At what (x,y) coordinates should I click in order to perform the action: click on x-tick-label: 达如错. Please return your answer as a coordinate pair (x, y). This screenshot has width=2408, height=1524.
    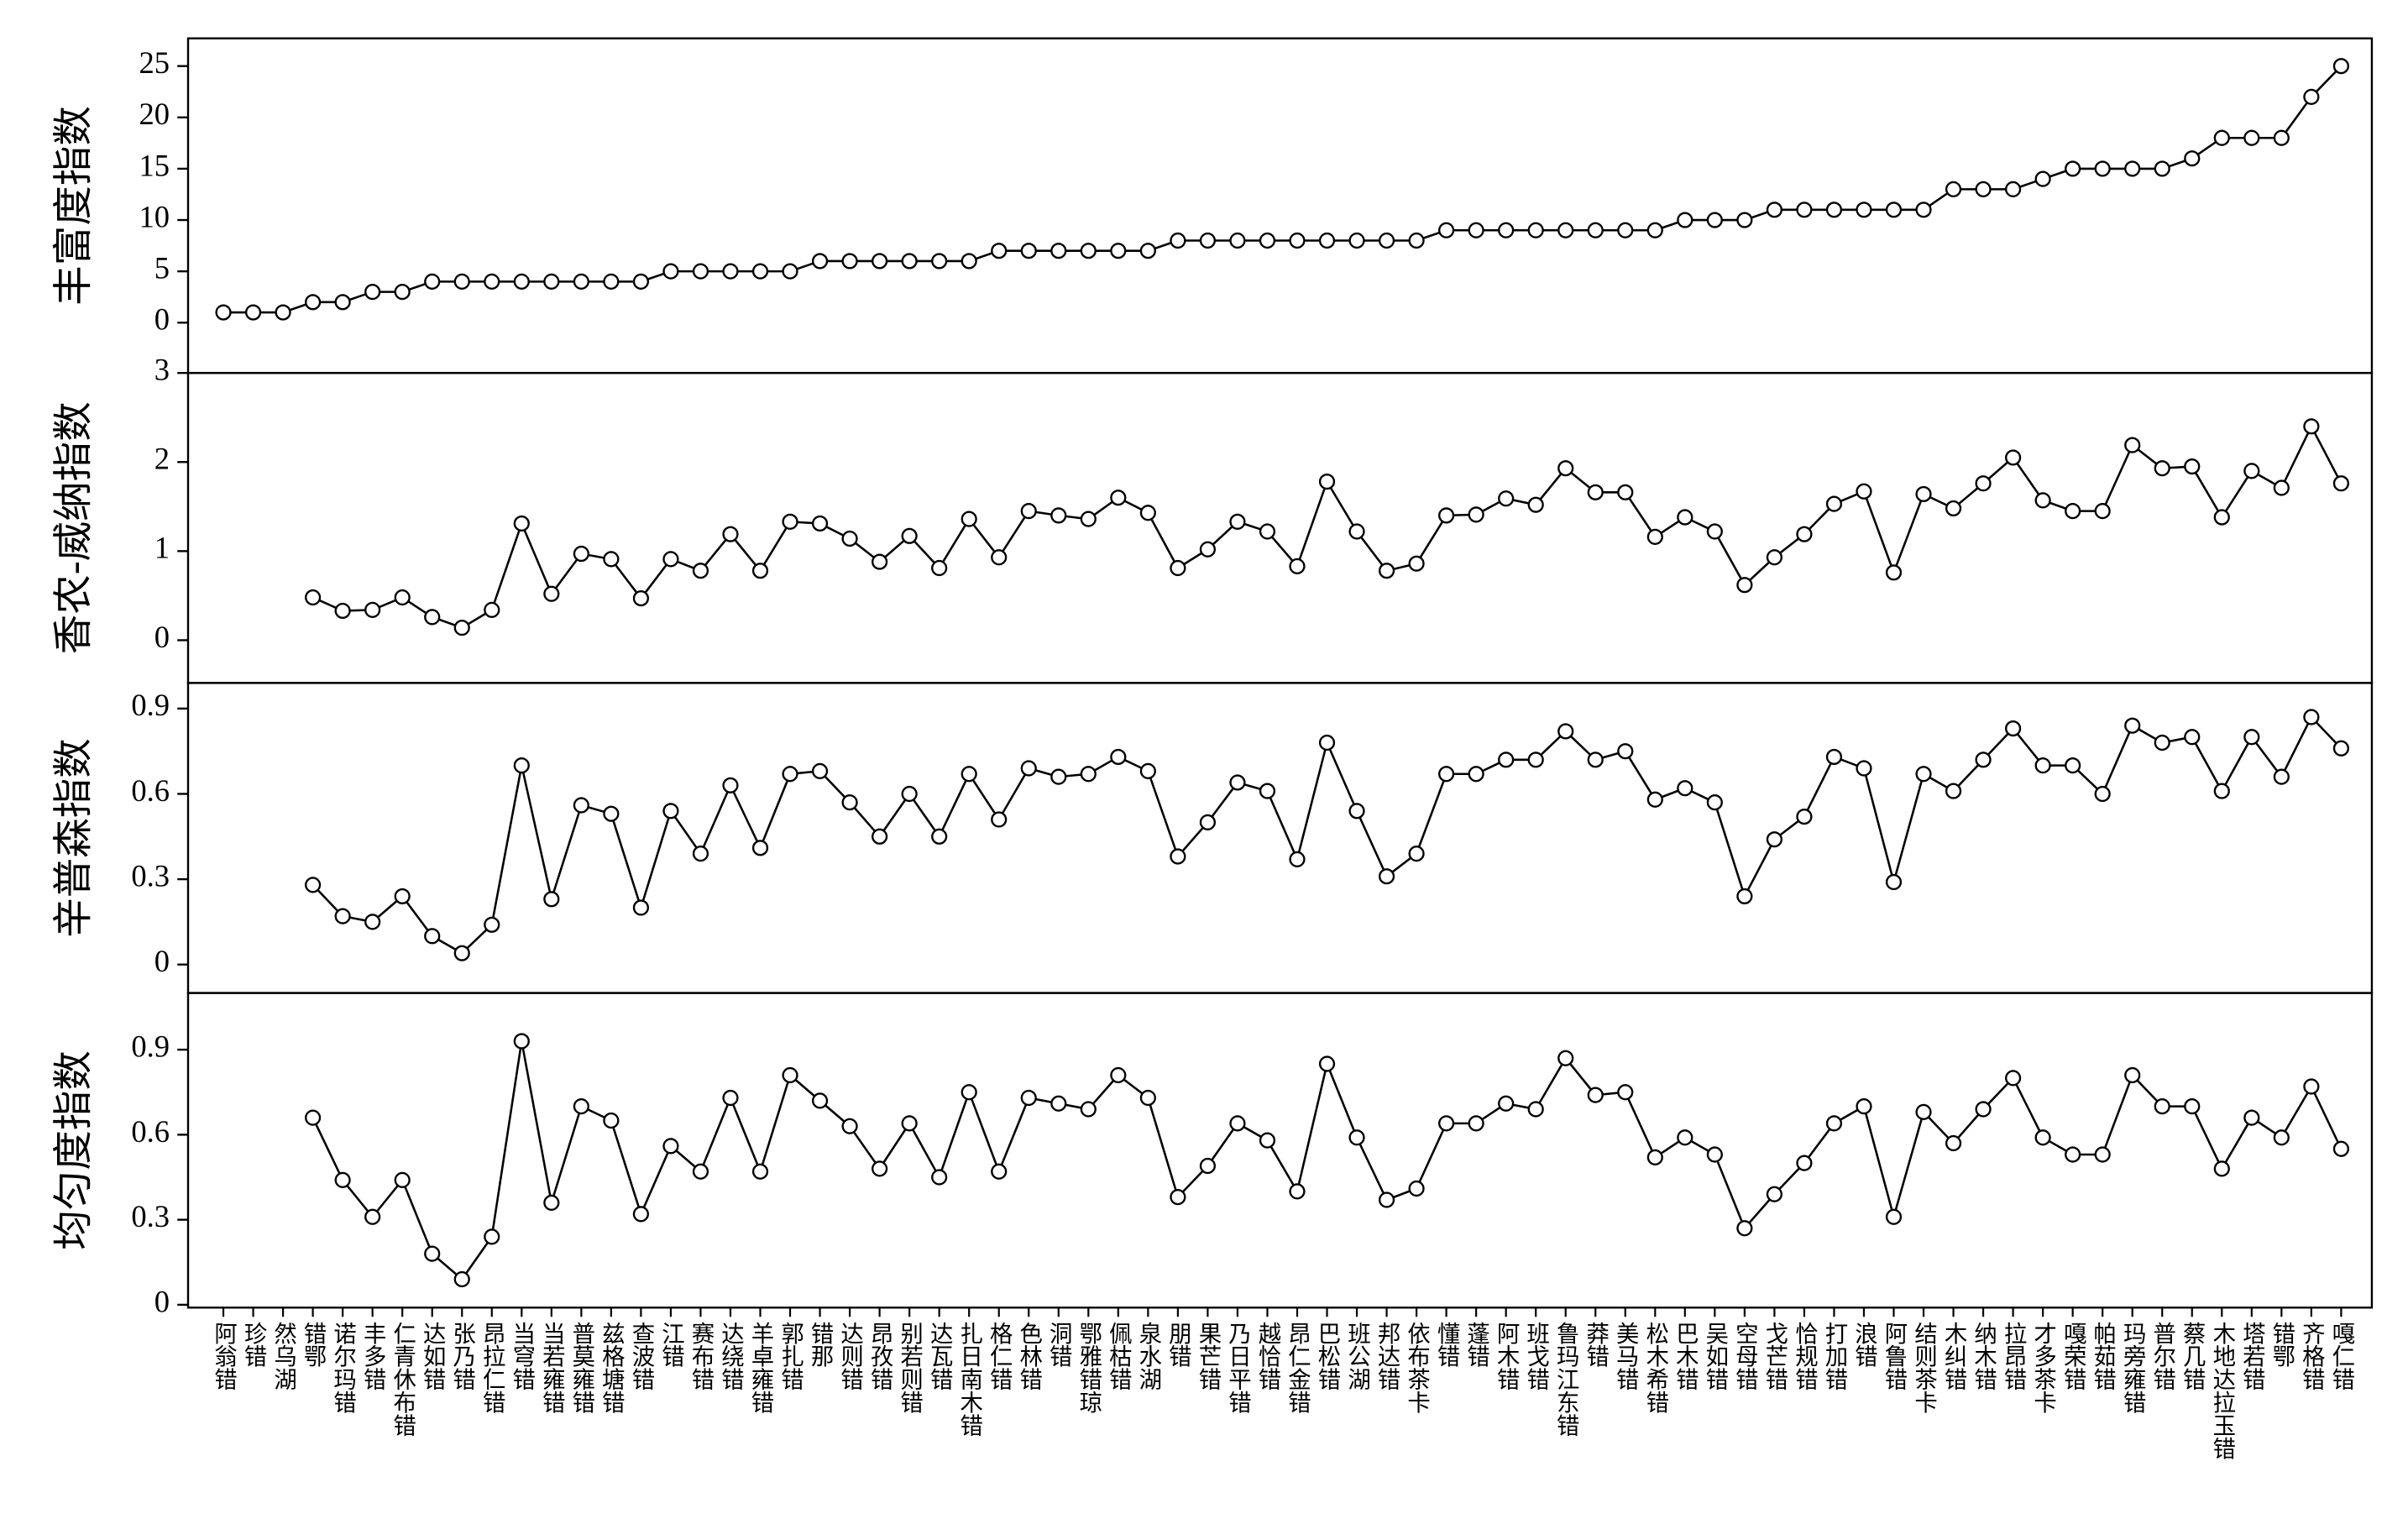
    Looking at the image, I should click on (433, 1356).